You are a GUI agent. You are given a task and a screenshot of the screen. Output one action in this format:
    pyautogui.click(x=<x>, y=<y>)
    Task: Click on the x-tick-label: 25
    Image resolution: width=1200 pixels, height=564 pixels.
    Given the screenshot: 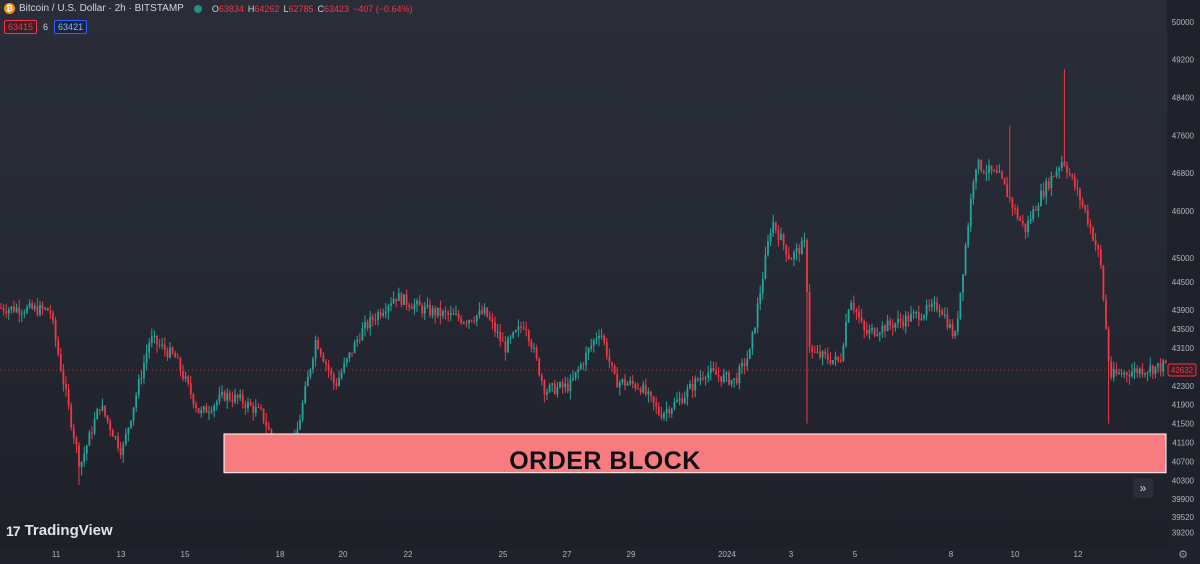 What is the action you would take?
    pyautogui.click(x=503, y=554)
    